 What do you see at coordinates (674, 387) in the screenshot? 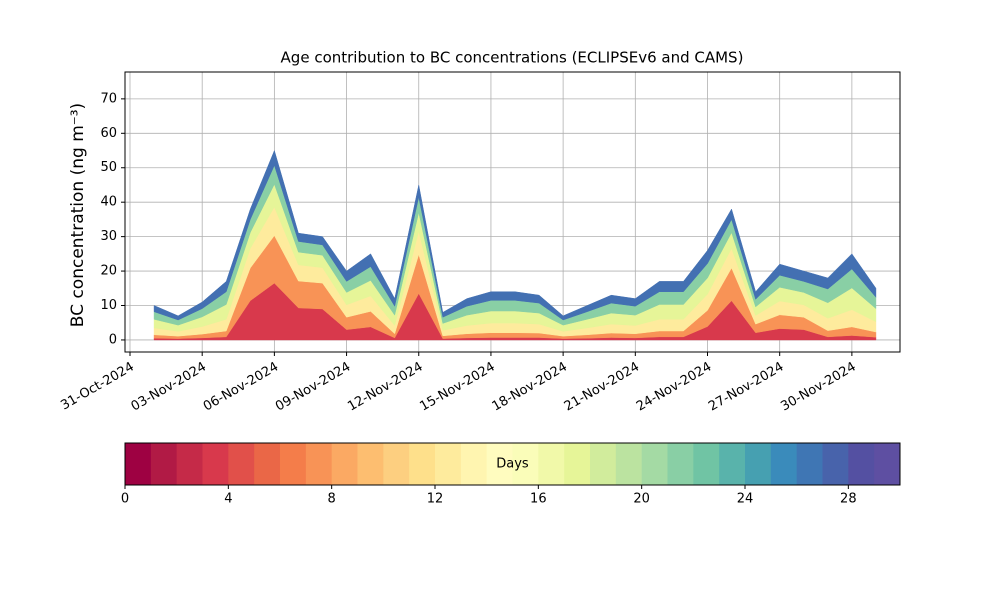
I see `x-tick-label: 24-Nov-2024` at bounding box center [674, 387].